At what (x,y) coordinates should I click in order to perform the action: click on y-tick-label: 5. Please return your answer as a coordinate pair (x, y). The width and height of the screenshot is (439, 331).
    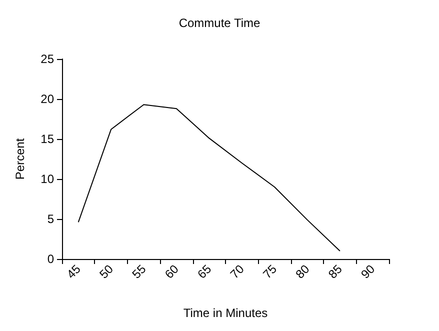
    Looking at the image, I should click on (50, 219).